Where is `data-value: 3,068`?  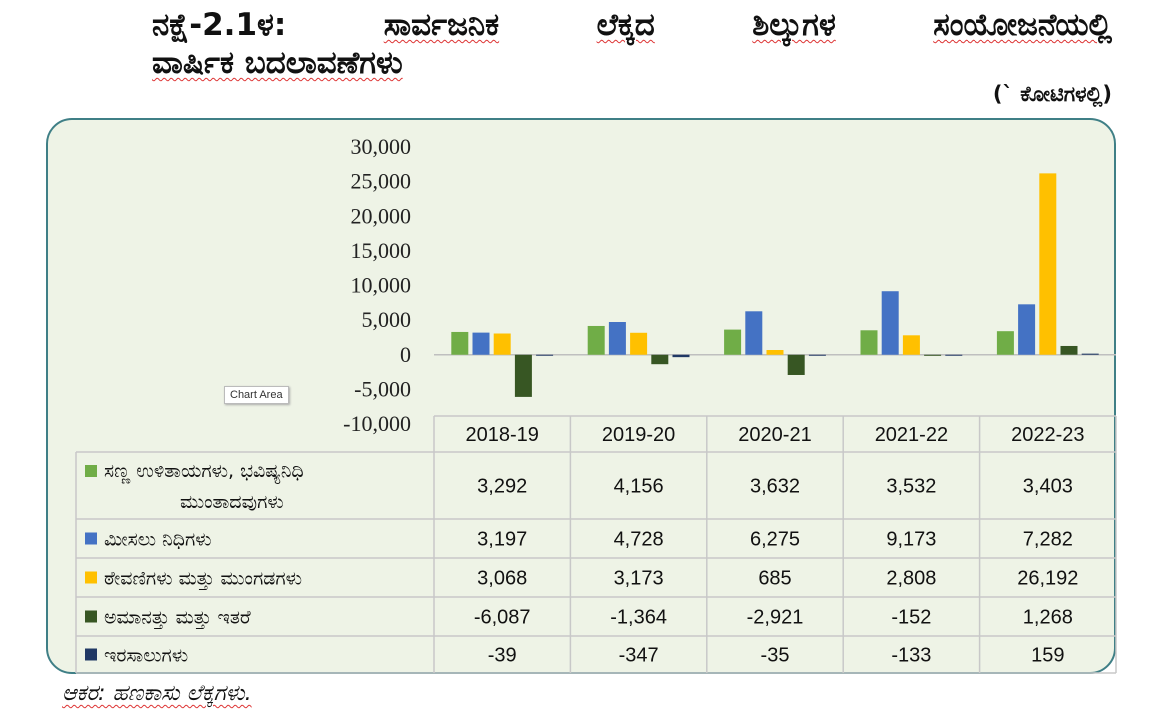 data-value: 3,068 is located at coordinates (502, 579).